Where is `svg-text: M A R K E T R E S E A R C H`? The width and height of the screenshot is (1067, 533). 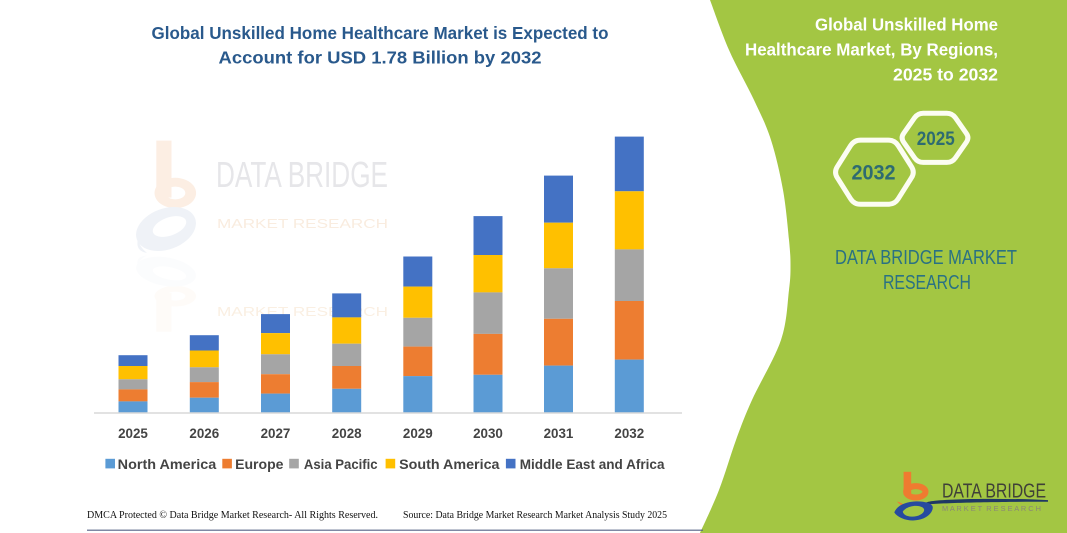 svg-text: M A R K E T R E S E A R C H is located at coordinates (991, 508).